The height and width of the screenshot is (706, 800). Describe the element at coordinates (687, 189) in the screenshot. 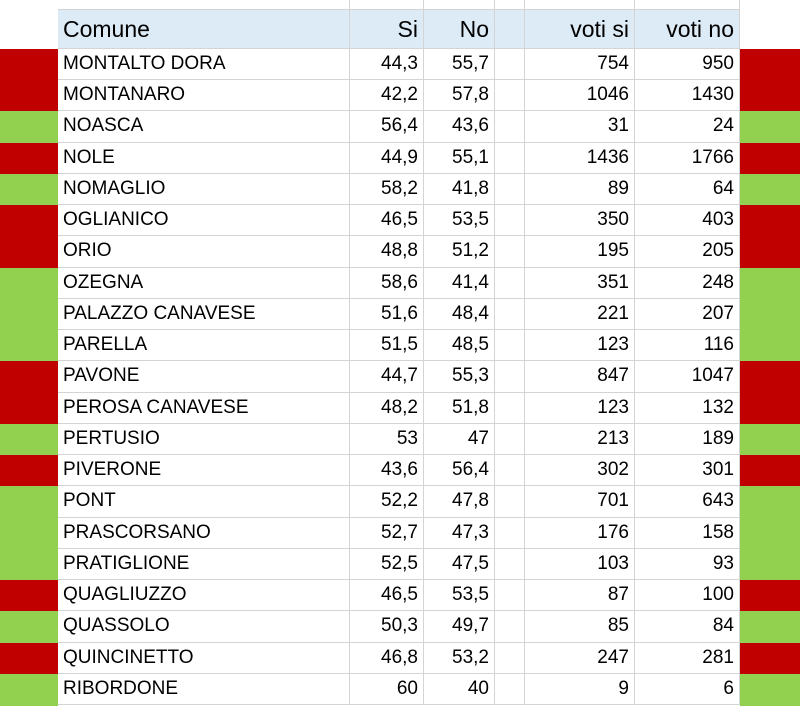

I see `cell: 64` at that location.